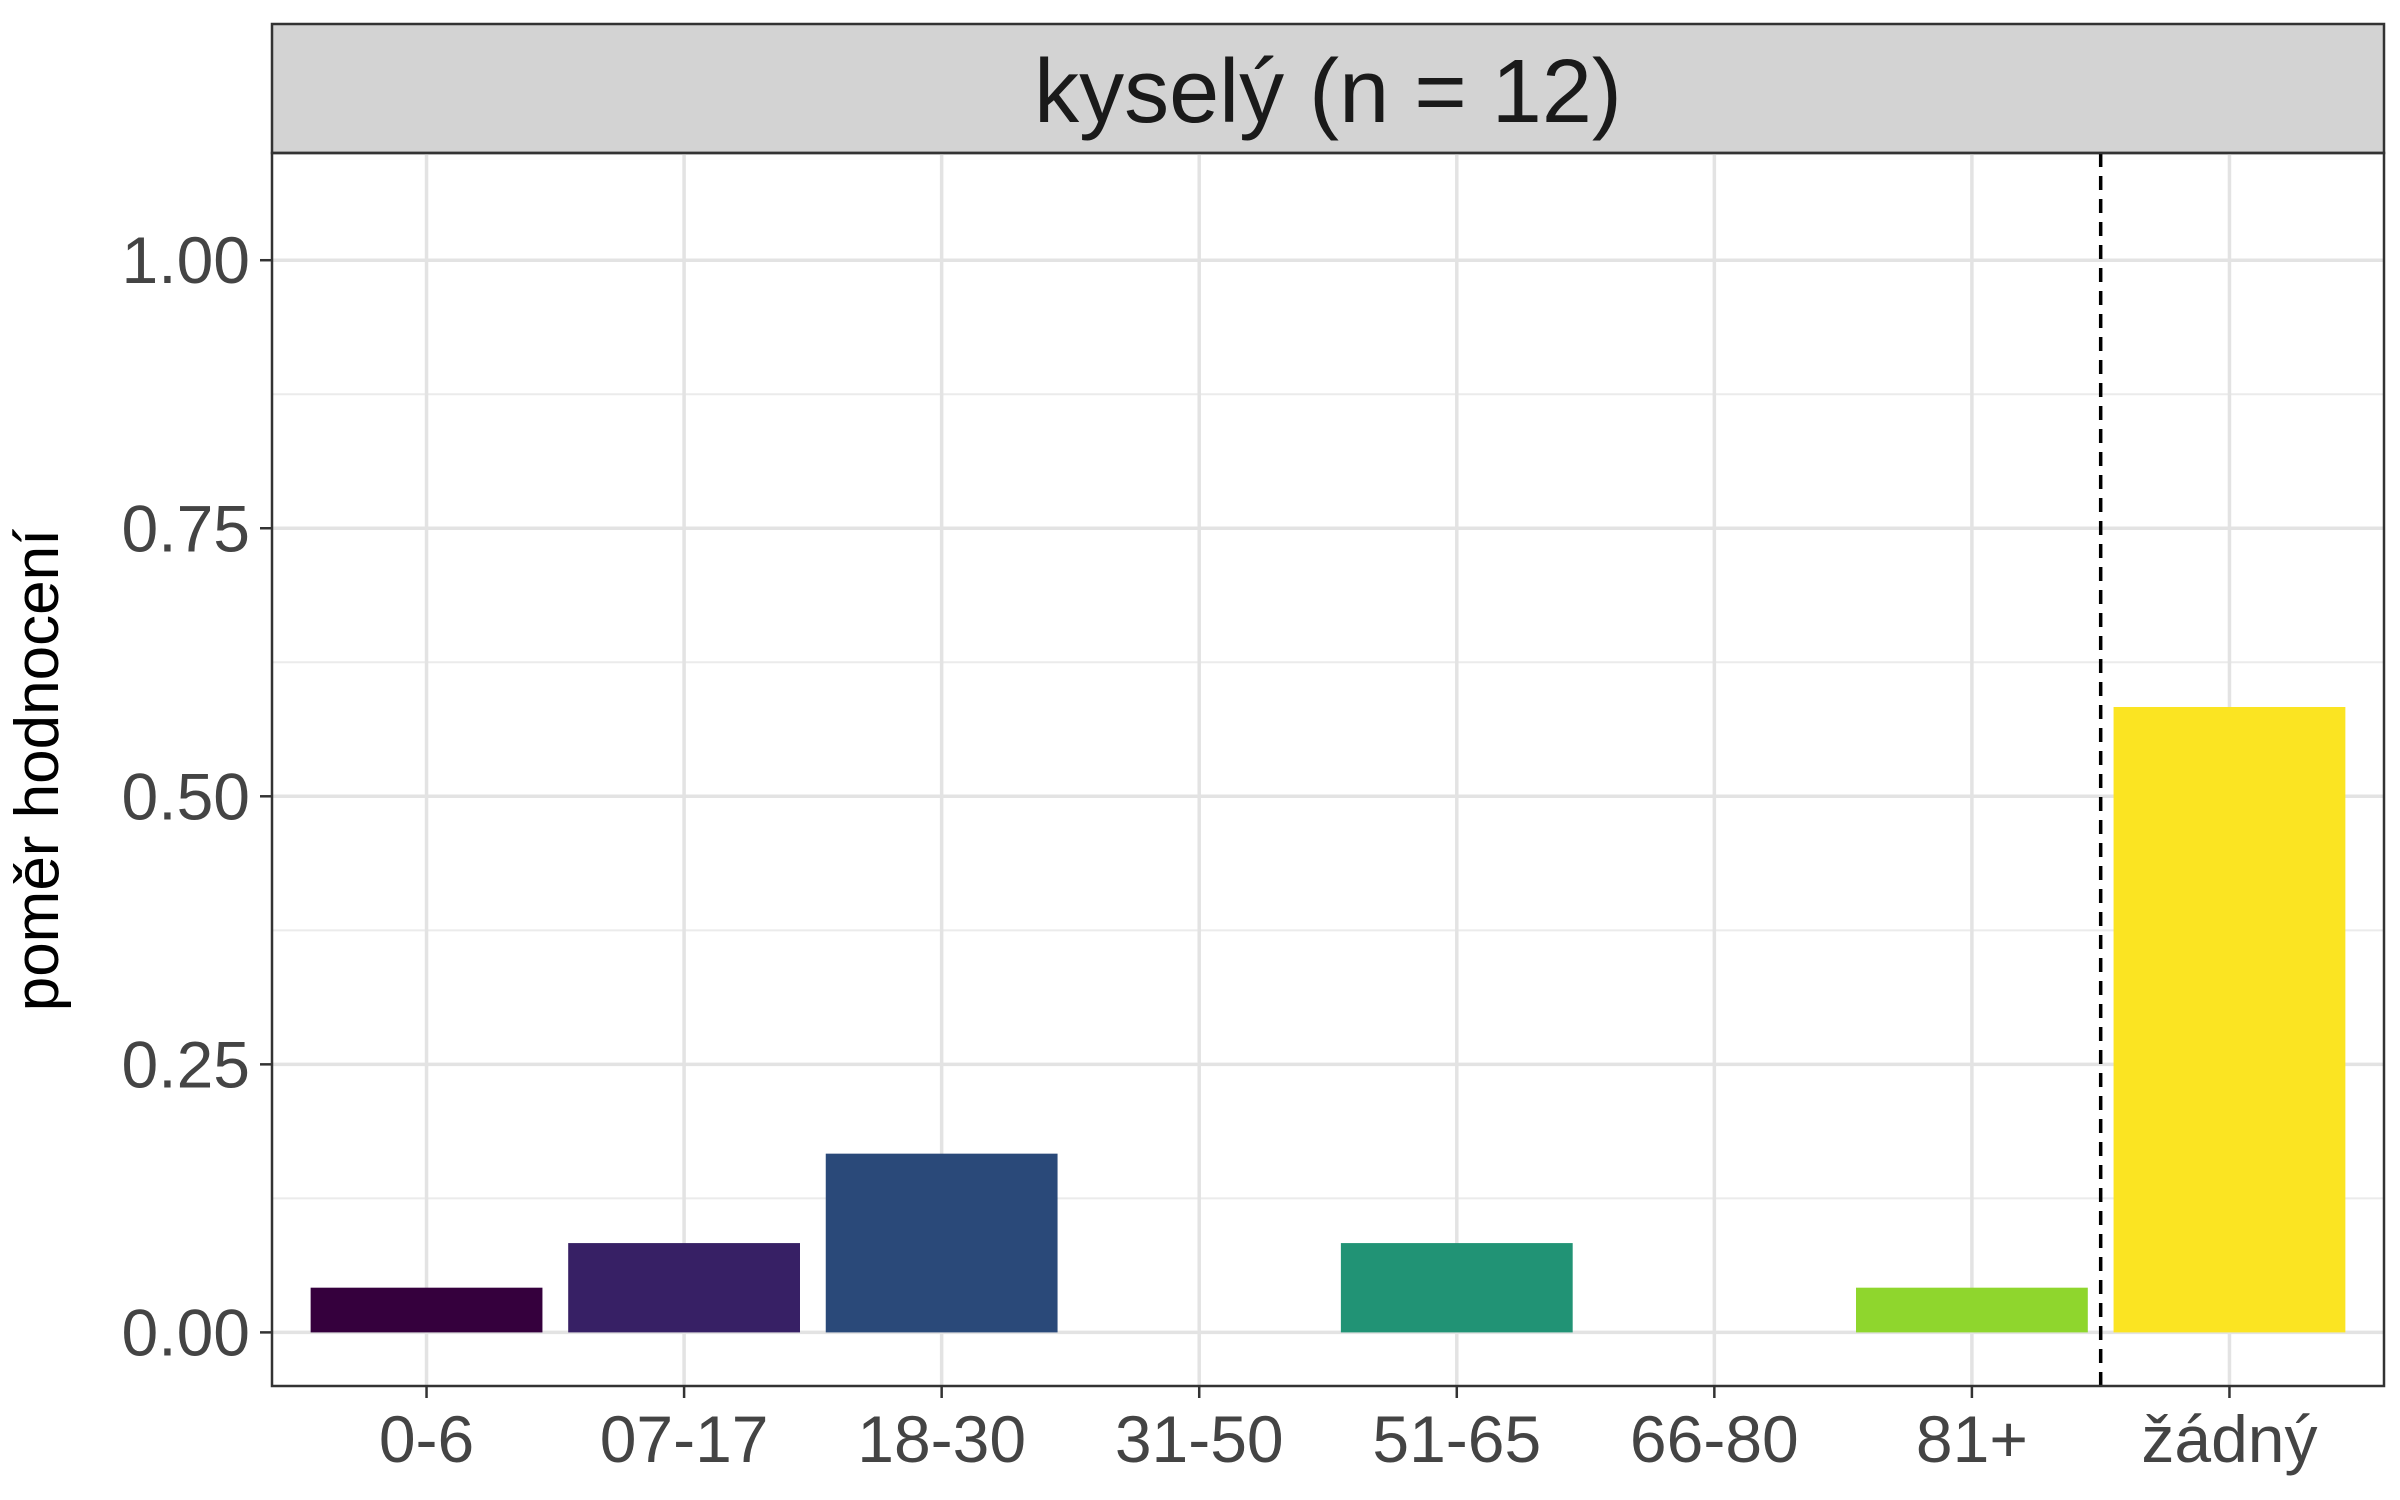  What do you see at coordinates (2229, 1439) in the screenshot?
I see `x-tick-label: žádný` at bounding box center [2229, 1439].